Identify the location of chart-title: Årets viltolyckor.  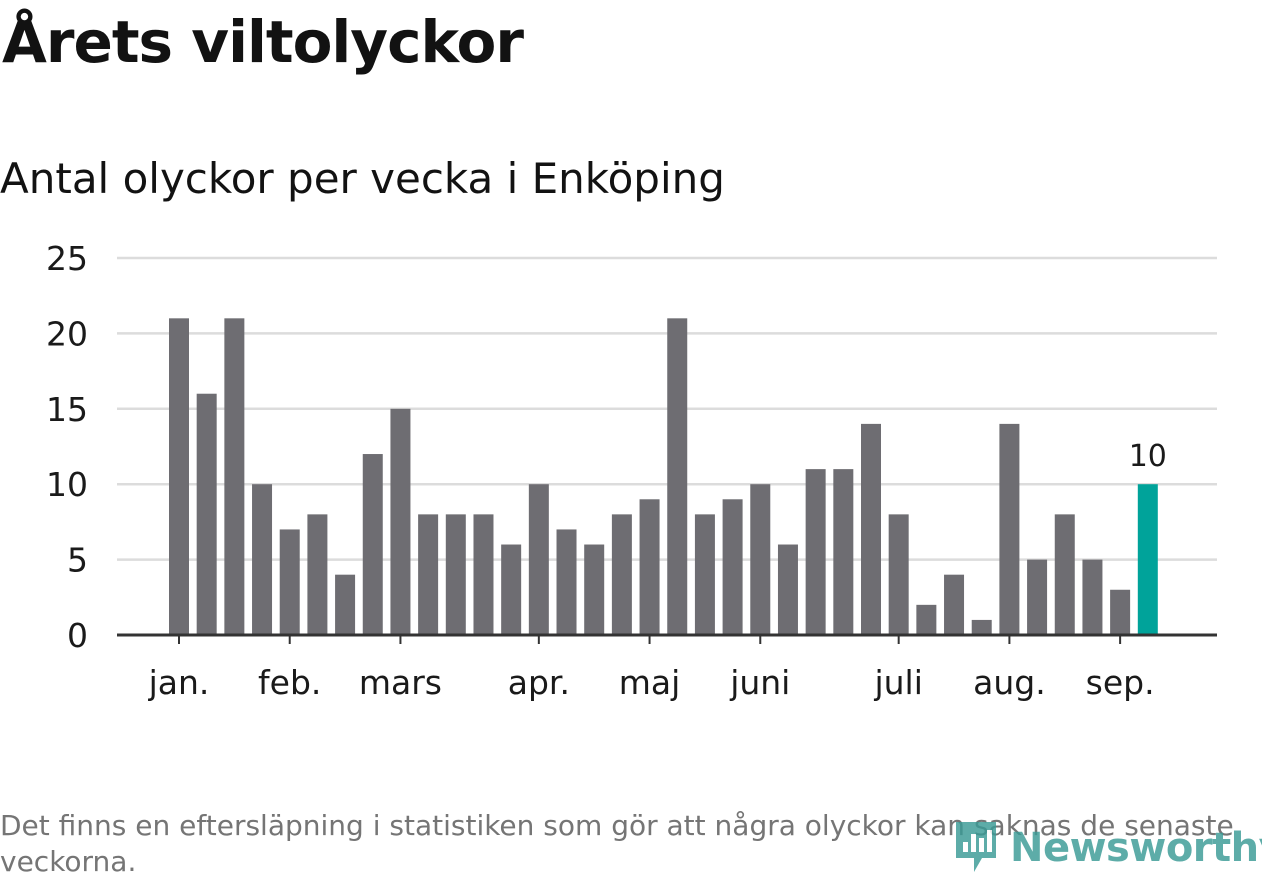
(263, 42).